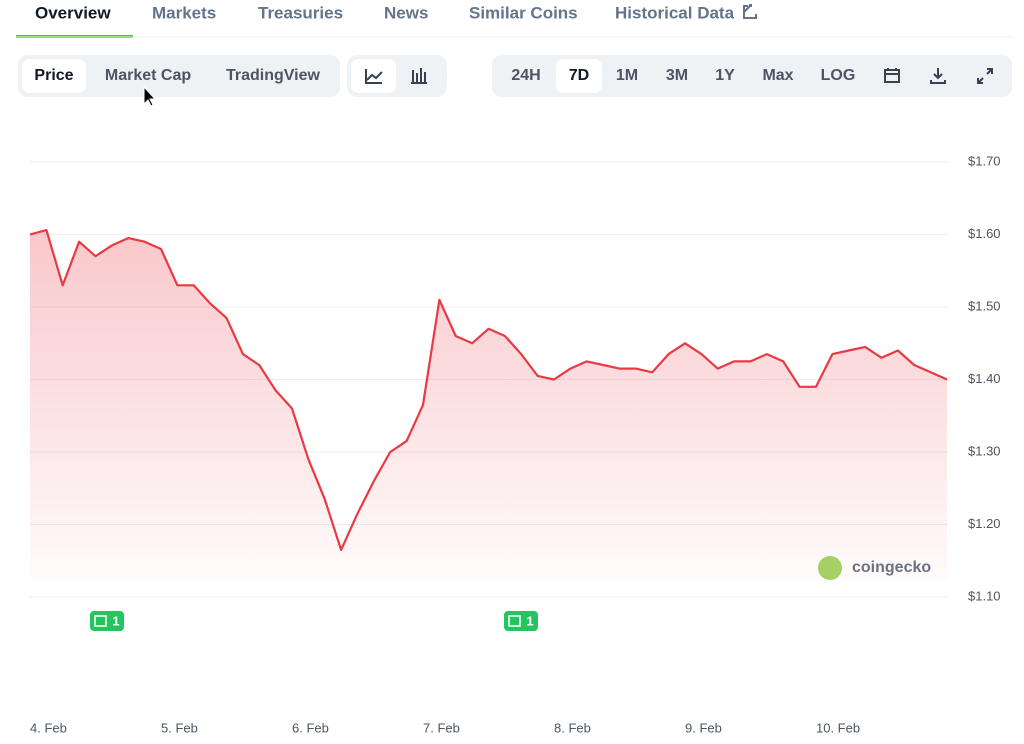  What do you see at coordinates (984, 233) in the screenshot?
I see `y-tick-label: $1.60` at bounding box center [984, 233].